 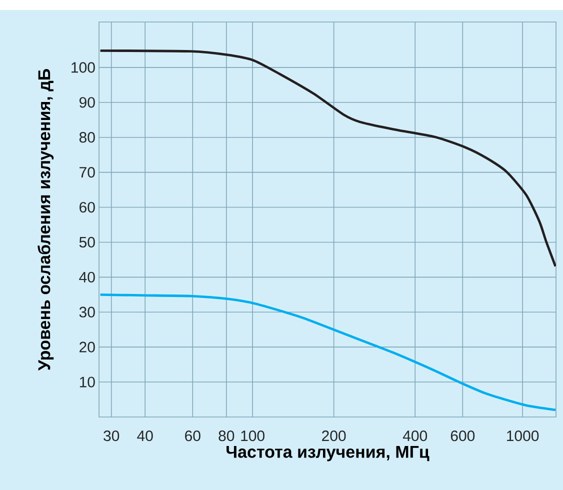 I want to click on x-tick-label: 400, so click(x=415, y=436).